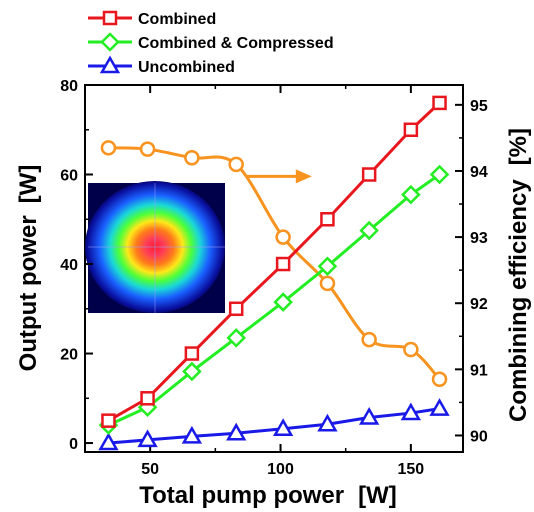 This screenshot has height=512, width=534. I want to click on y2-axis-label: Combining efficiency, so click(518, 300).